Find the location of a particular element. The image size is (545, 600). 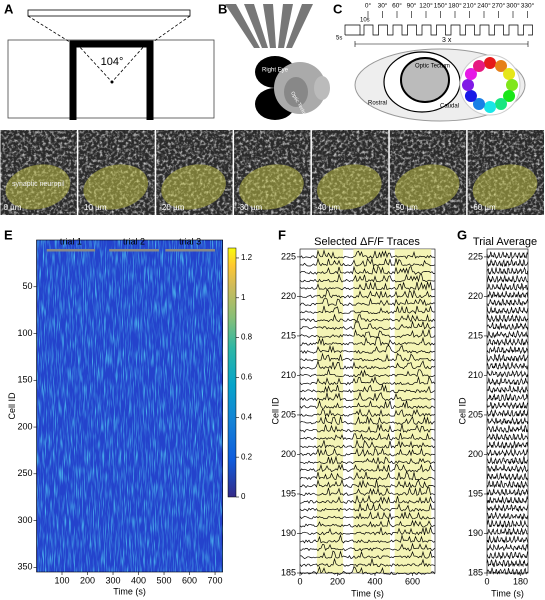

eye-label: Right Eye is located at coordinates (275, 71).